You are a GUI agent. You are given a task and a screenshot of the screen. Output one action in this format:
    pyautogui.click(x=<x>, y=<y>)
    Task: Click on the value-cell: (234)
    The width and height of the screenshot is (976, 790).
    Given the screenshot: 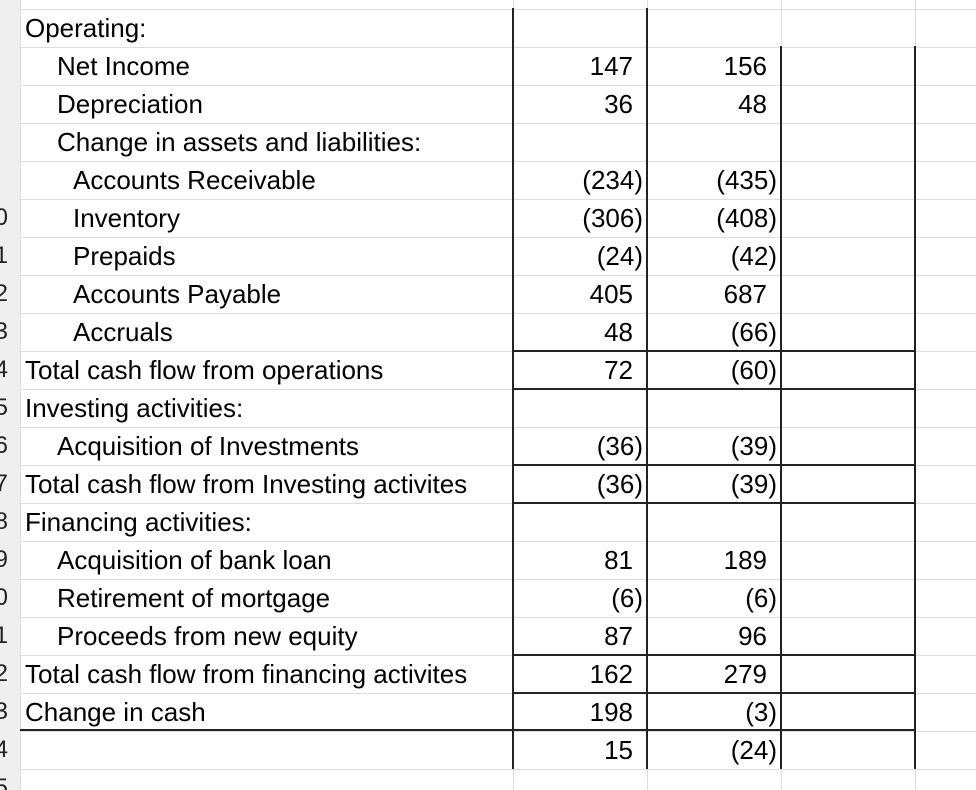 What is the action you would take?
    pyautogui.click(x=612, y=180)
    